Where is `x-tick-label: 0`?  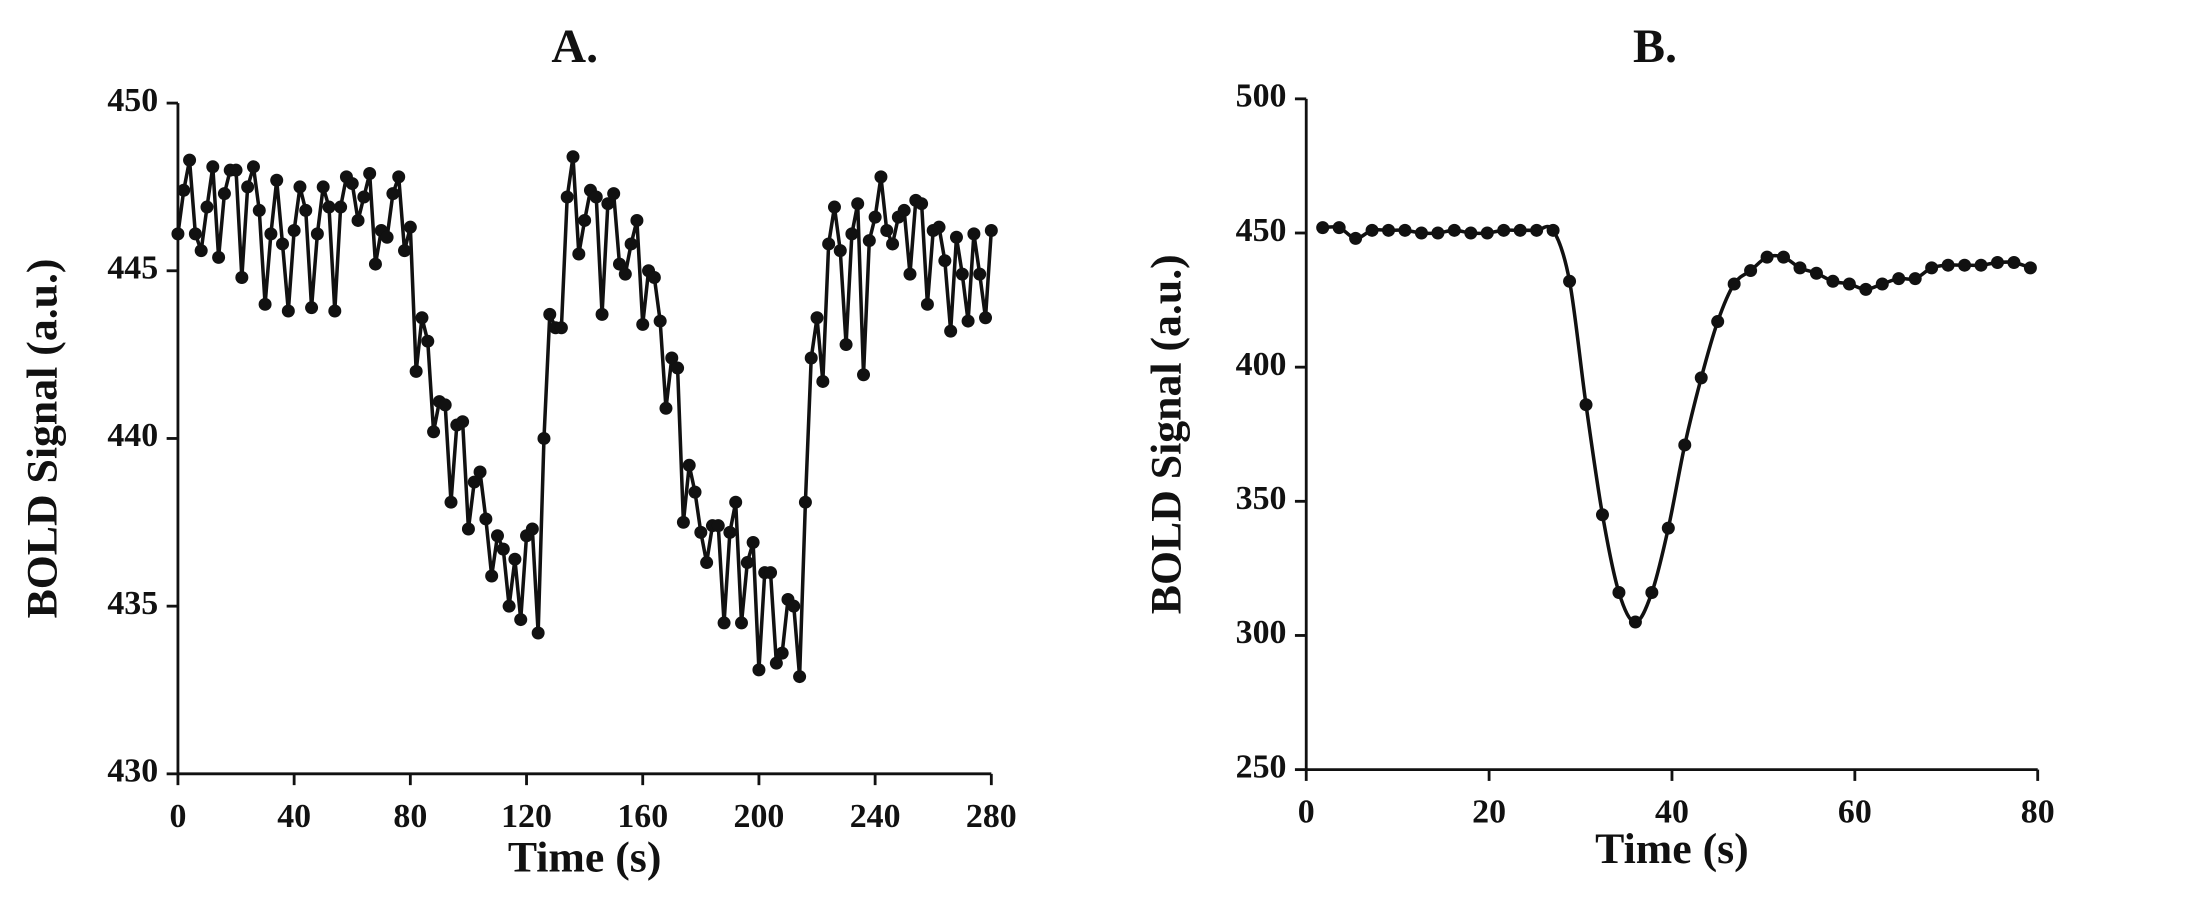 x-tick-label: 0 is located at coordinates (177, 816).